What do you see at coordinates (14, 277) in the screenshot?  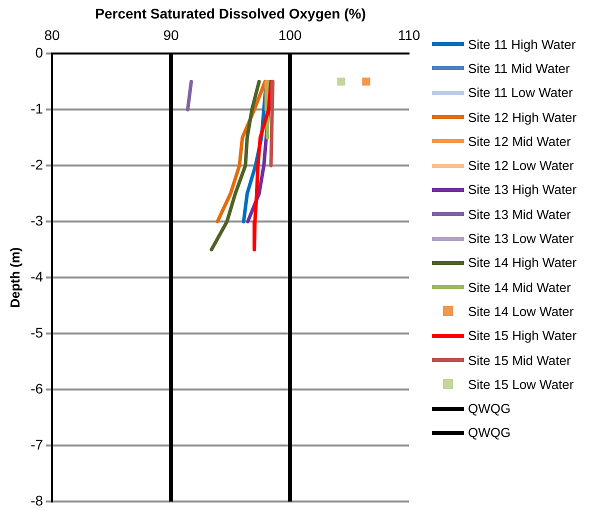 I see `y-axis-title: Depth (m)` at bounding box center [14, 277].